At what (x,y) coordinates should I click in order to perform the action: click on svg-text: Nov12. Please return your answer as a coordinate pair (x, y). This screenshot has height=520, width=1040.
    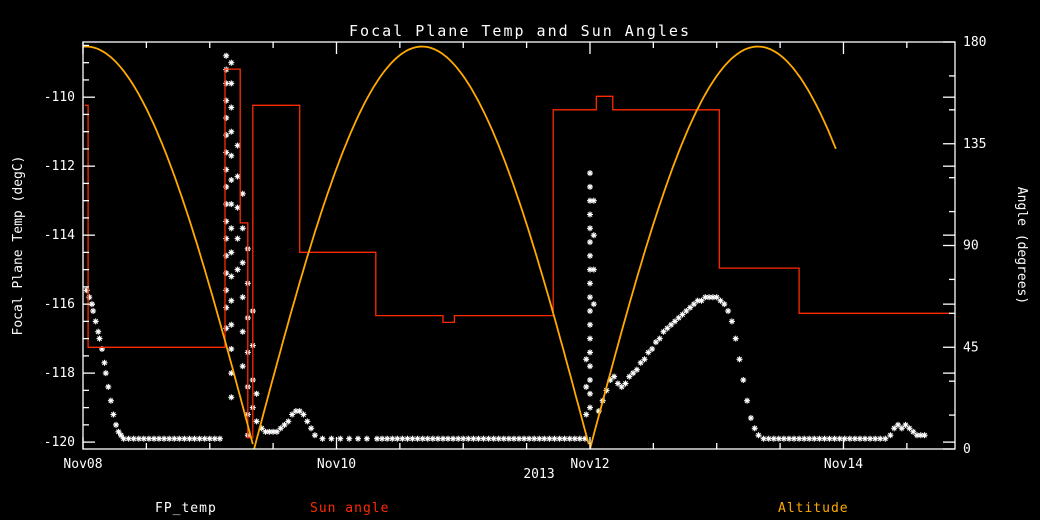
    Looking at the image, I should click on (589, 464).